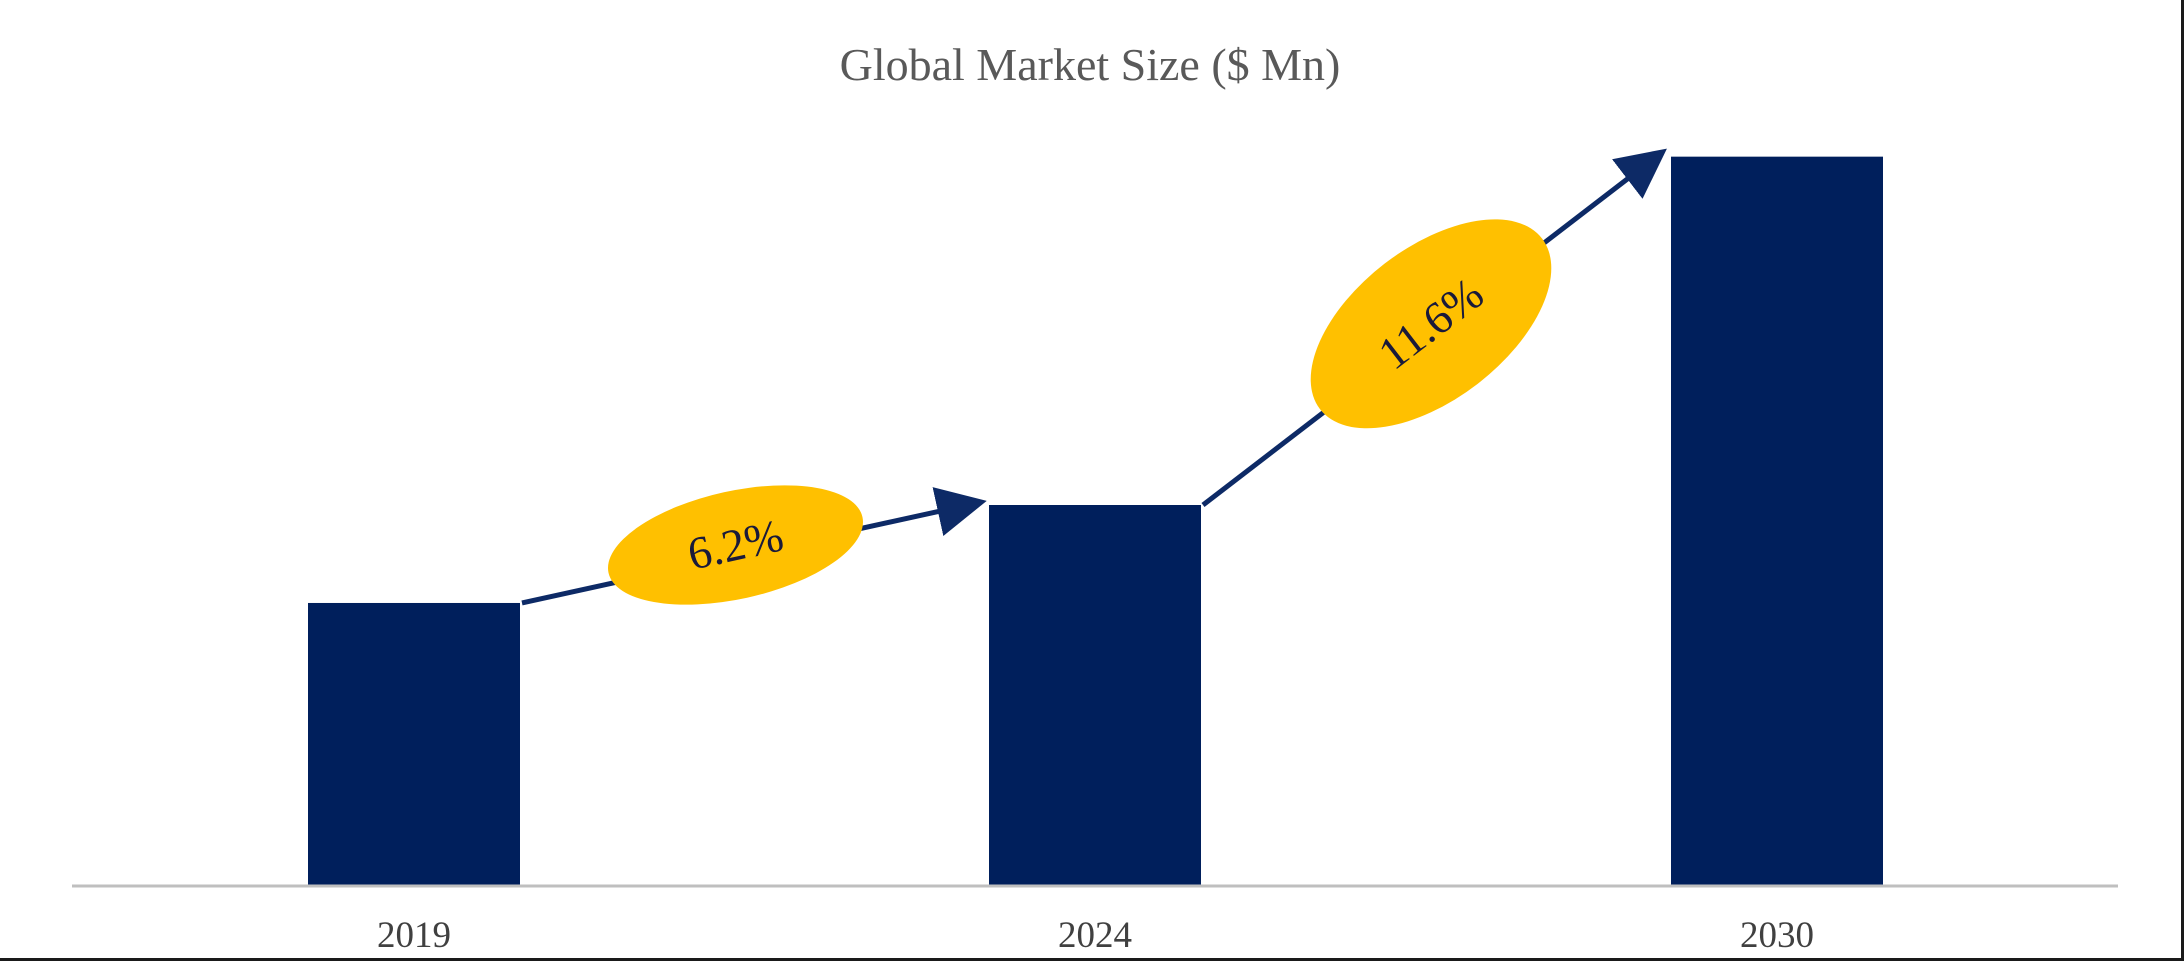 Image resolution: width=2184 pixels, height=961 pixels. What do you see at coordinates (414, 744) in the screenshot?
I see `bar-2019` at bounding box center [414, 744].